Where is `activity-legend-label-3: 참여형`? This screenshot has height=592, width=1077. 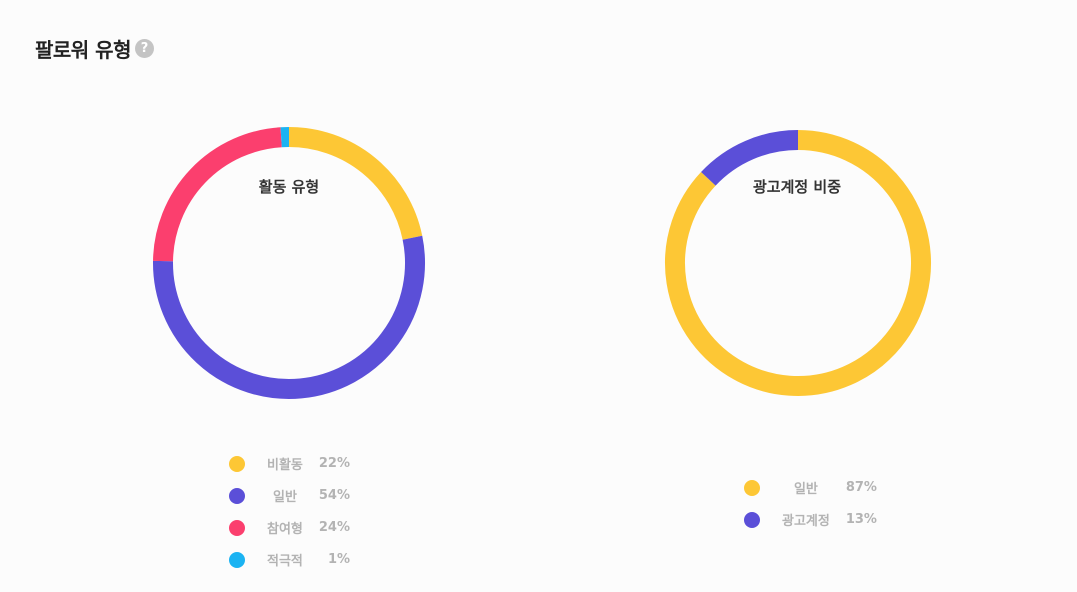
activity-legend-label-3: 참여형 is located at coordinates (285, 529).